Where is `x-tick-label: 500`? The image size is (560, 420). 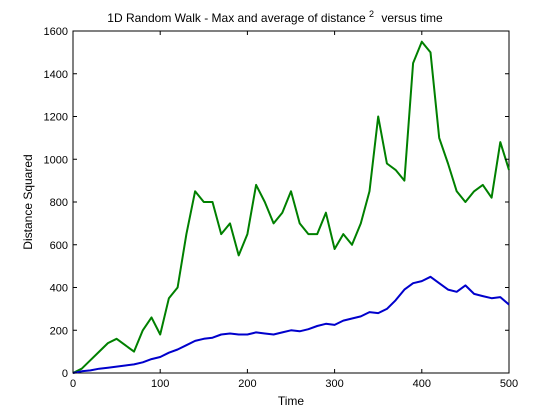
x-tick-label: 500 is located at coordinates (509, 384).